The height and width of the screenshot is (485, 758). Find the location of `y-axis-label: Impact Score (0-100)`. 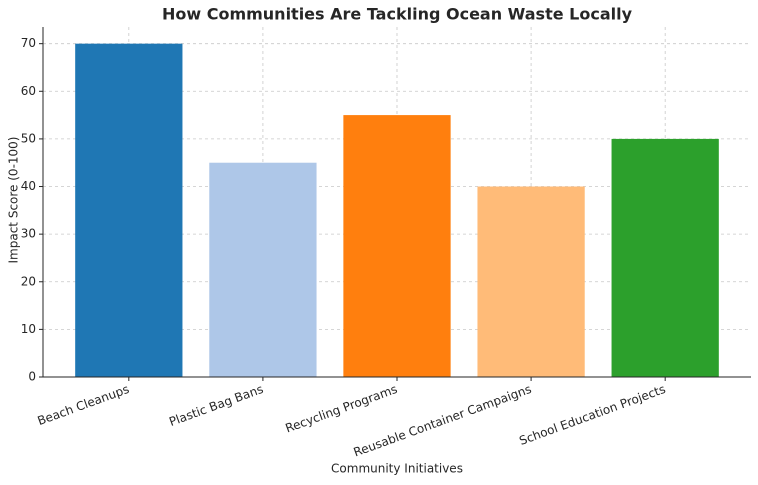

y-axis-label: Impact Score (0-100) is located at coordinates (14, 200).